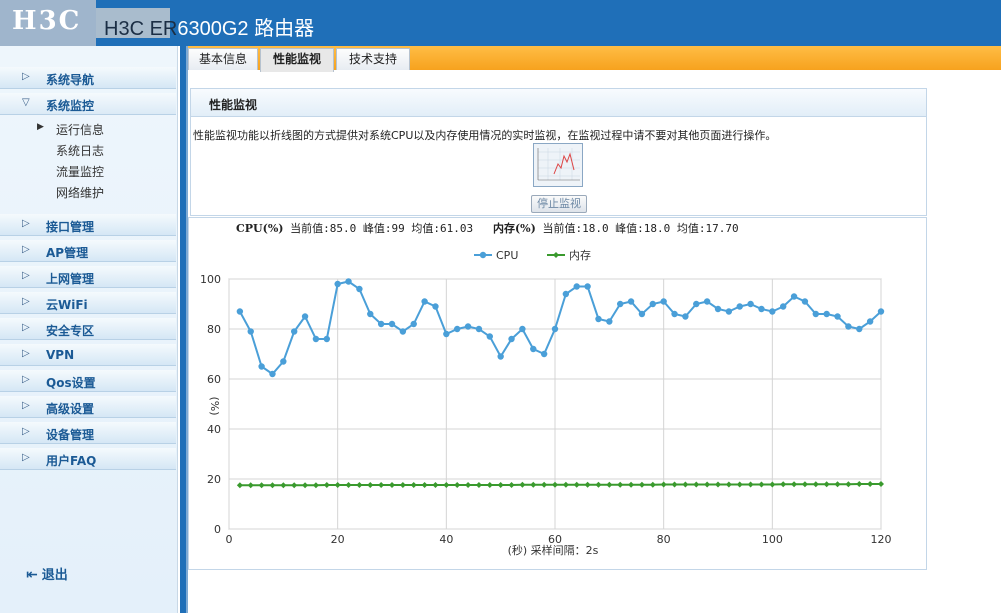 The image size is (1001, 613). Describe the element at coordinates (80, 151) in the screenshot. I see `subitem-system-log: 系统日志` at that location.